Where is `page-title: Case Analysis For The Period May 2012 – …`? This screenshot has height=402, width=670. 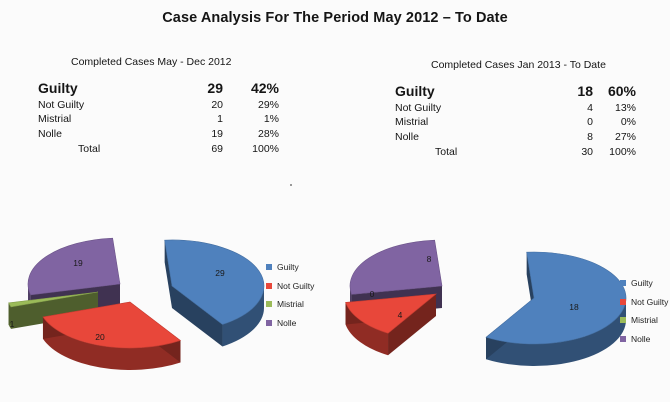 page-title: Case Analysis For The Period May 2012 – … is located at coordinates (335, 18).